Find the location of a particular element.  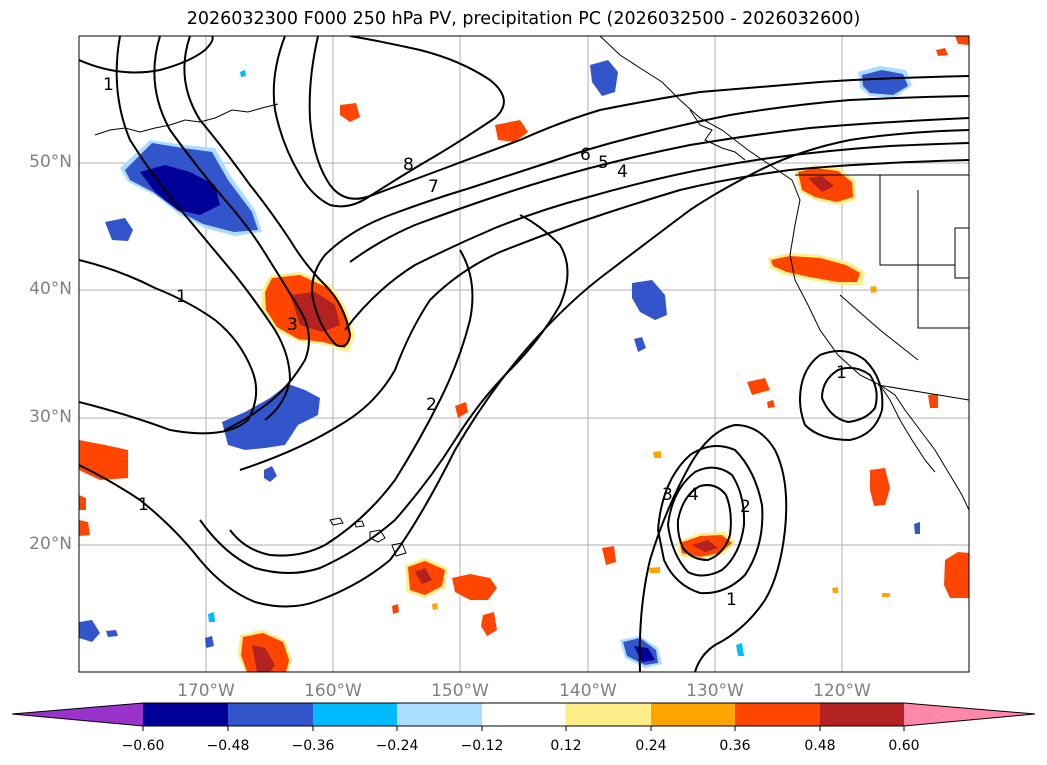

lon-label: 140°W is located at coordinates (588, 691).